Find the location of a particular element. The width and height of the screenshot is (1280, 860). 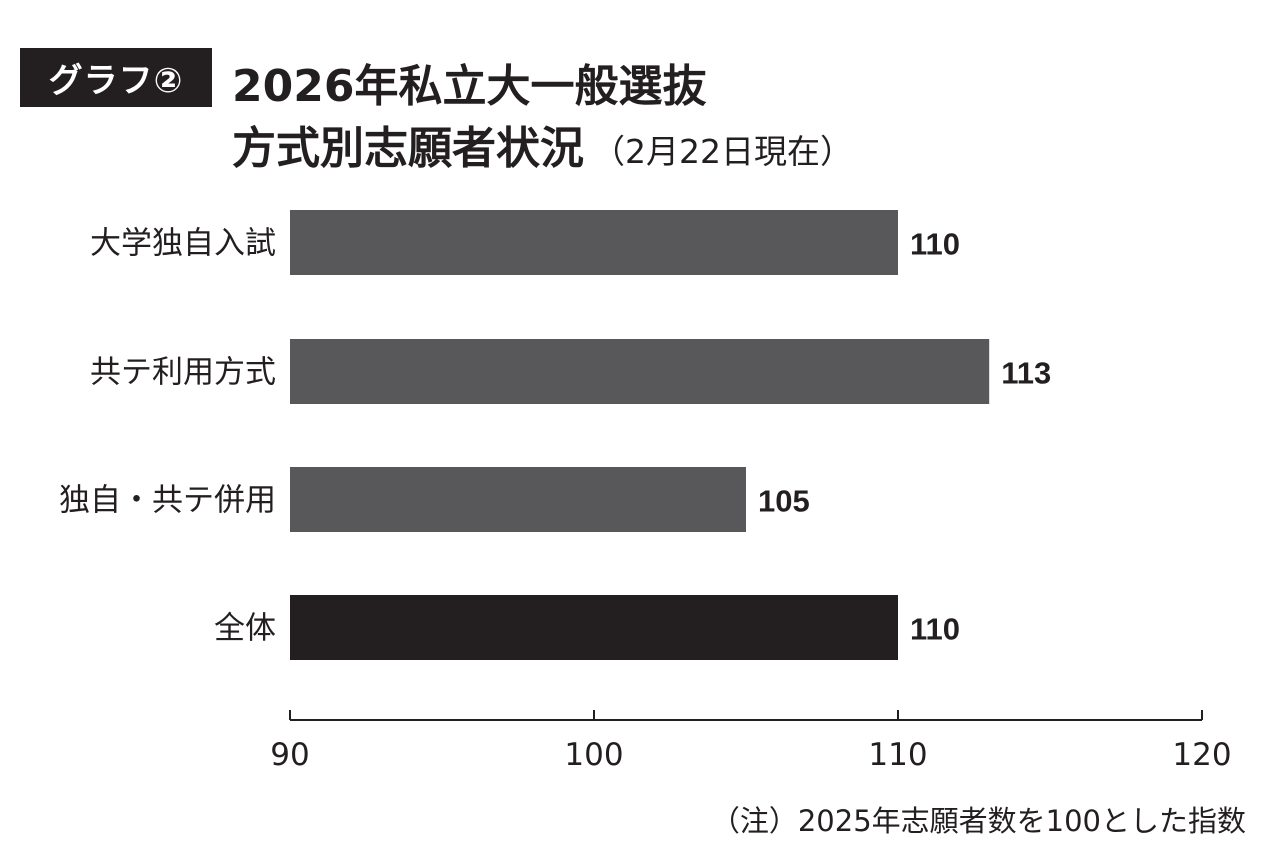

category-label: 独自・共テ併用 is located at coordinates (167, 501).